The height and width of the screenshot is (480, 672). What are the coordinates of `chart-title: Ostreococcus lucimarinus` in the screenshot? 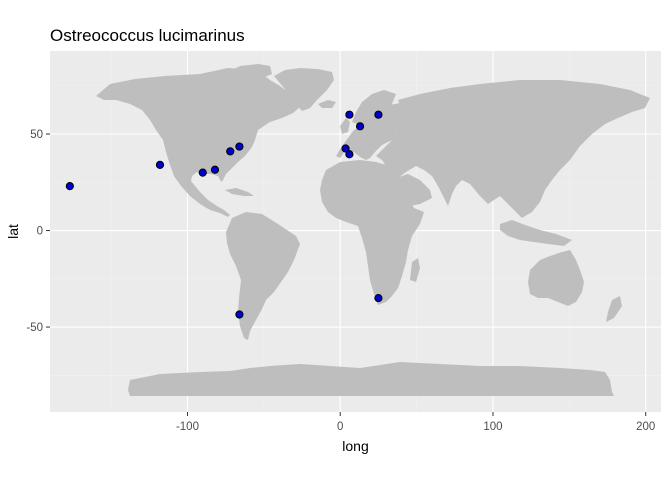 It's located at (147, 35).